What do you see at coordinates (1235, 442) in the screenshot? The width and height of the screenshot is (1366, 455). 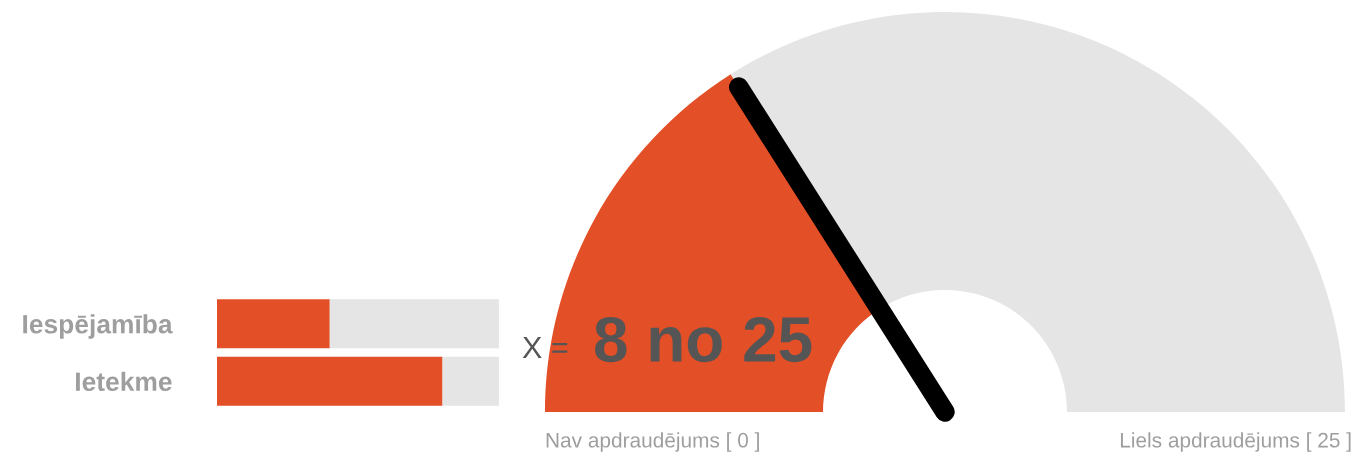 I see `text: Liels apdraudējums [ 25 ]` at bounding box center [1235, 442].